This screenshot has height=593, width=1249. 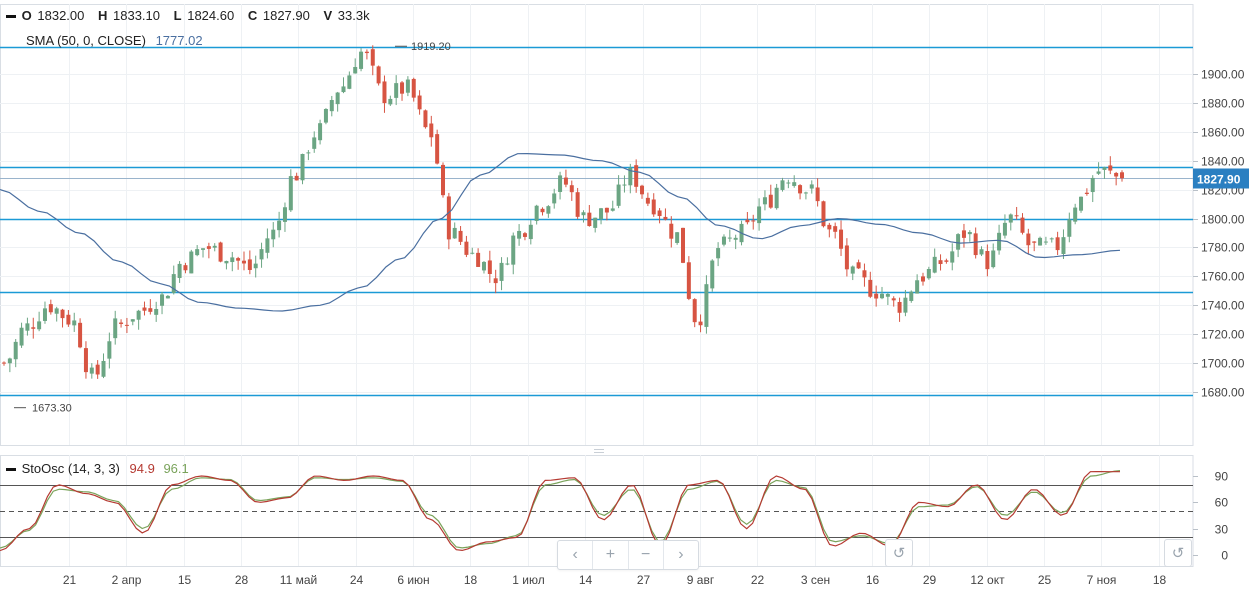 What do you see at coordinates (1178, 553) in the screenshot?
I see `reset-scale-button: ↺` at bounding box center [1178, 553].